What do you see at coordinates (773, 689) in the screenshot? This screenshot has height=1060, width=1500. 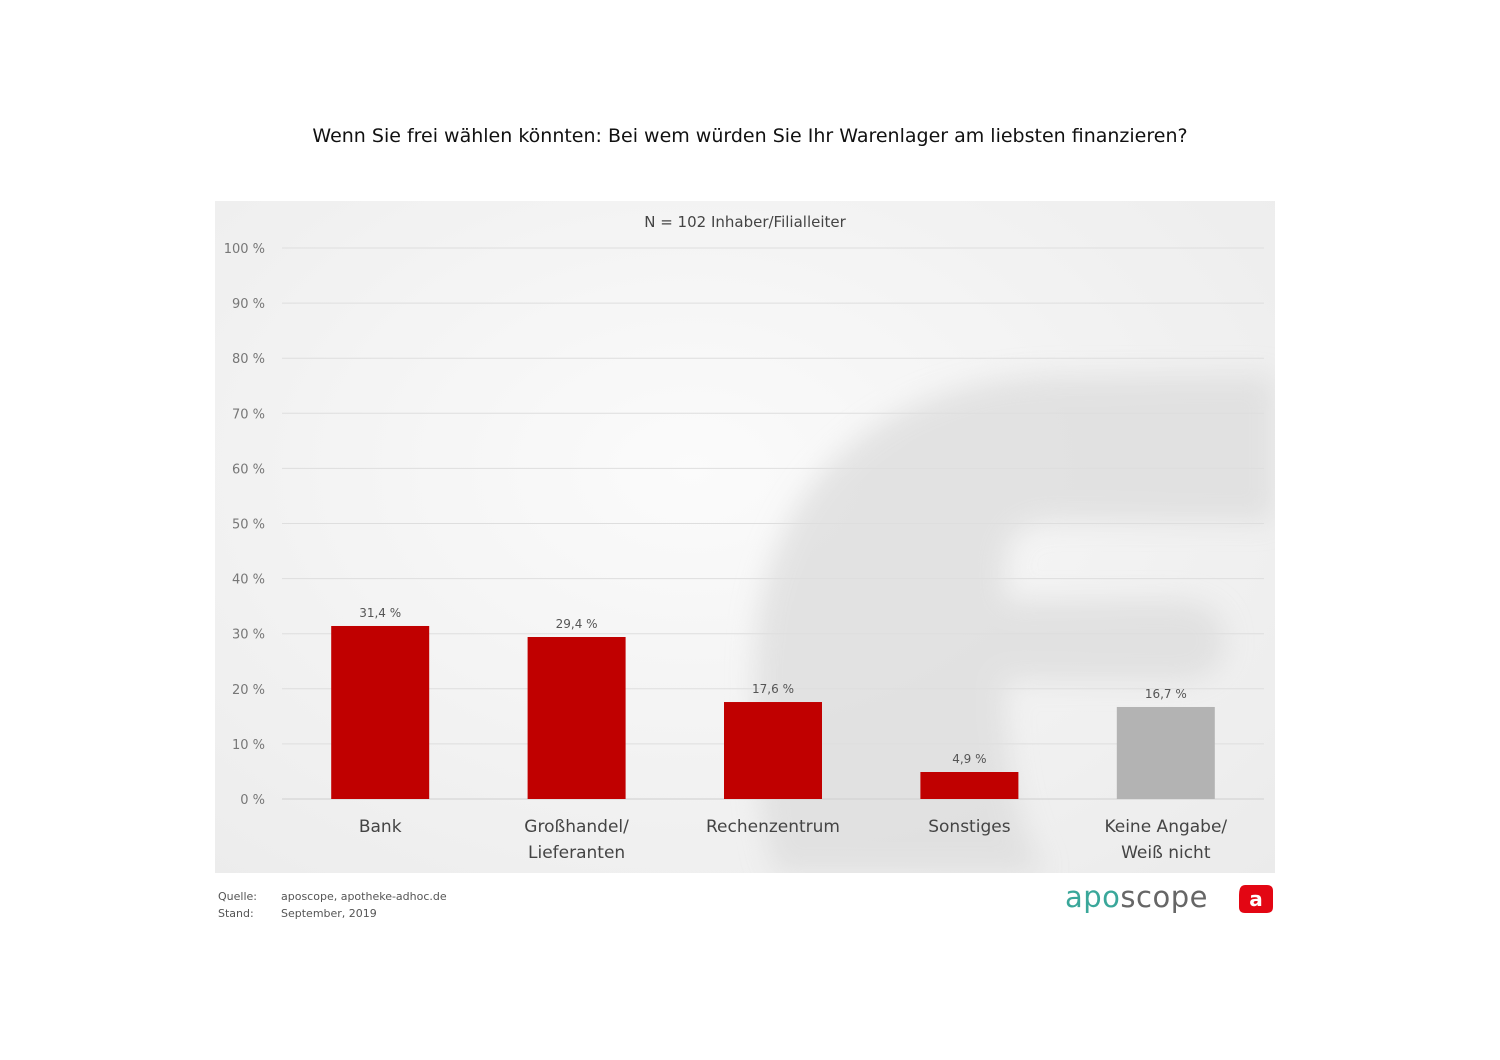 I see `data-label: 17,6 %` at bounding box center [773, 689].